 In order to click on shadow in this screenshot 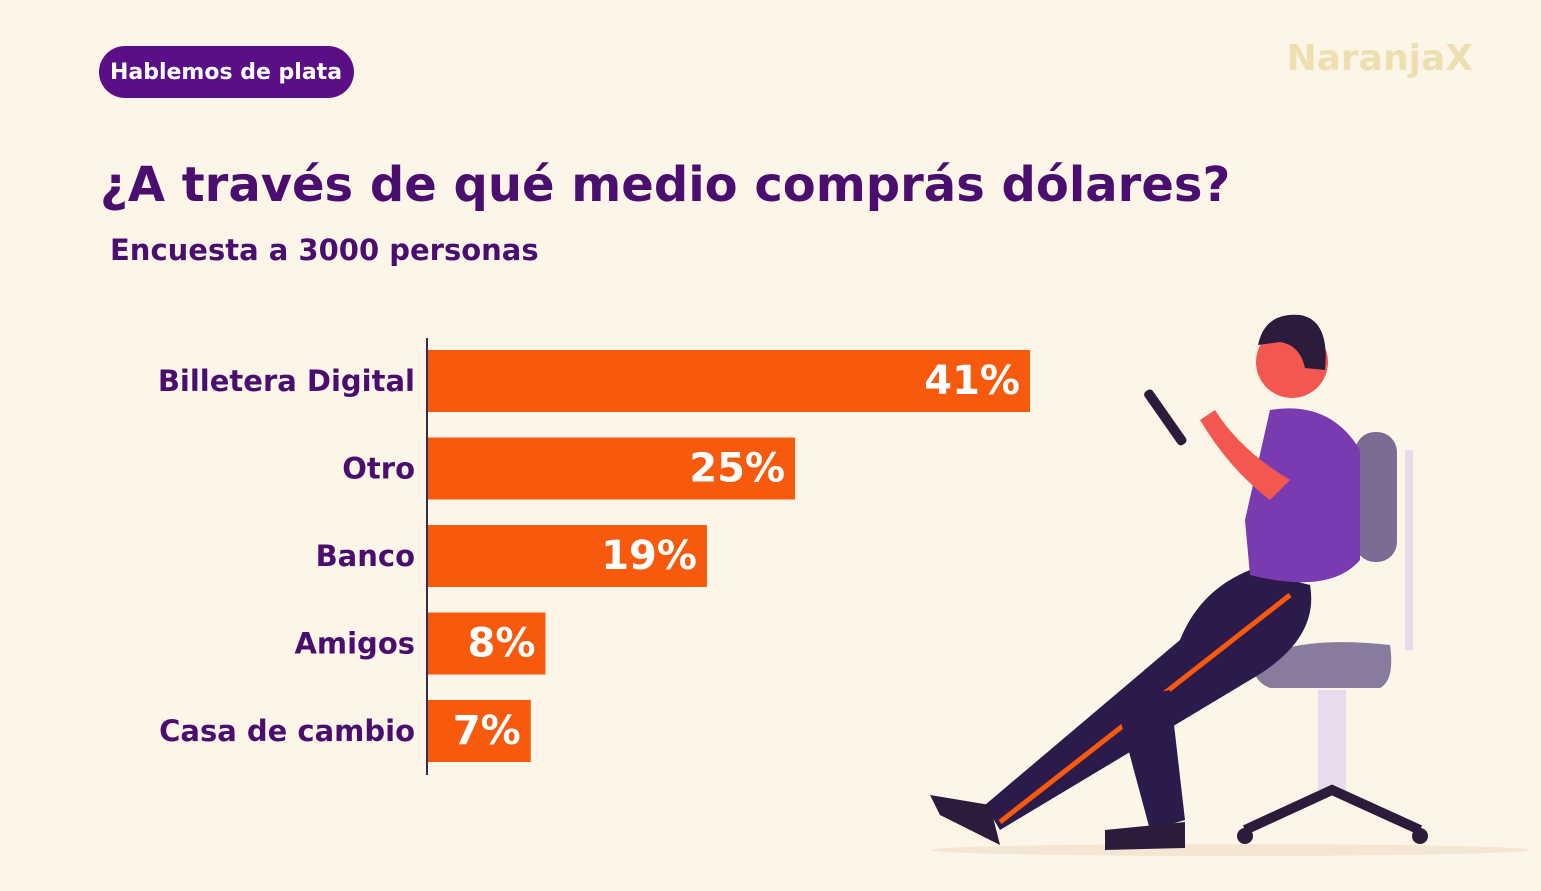, I will do `click(1230, 850)`.